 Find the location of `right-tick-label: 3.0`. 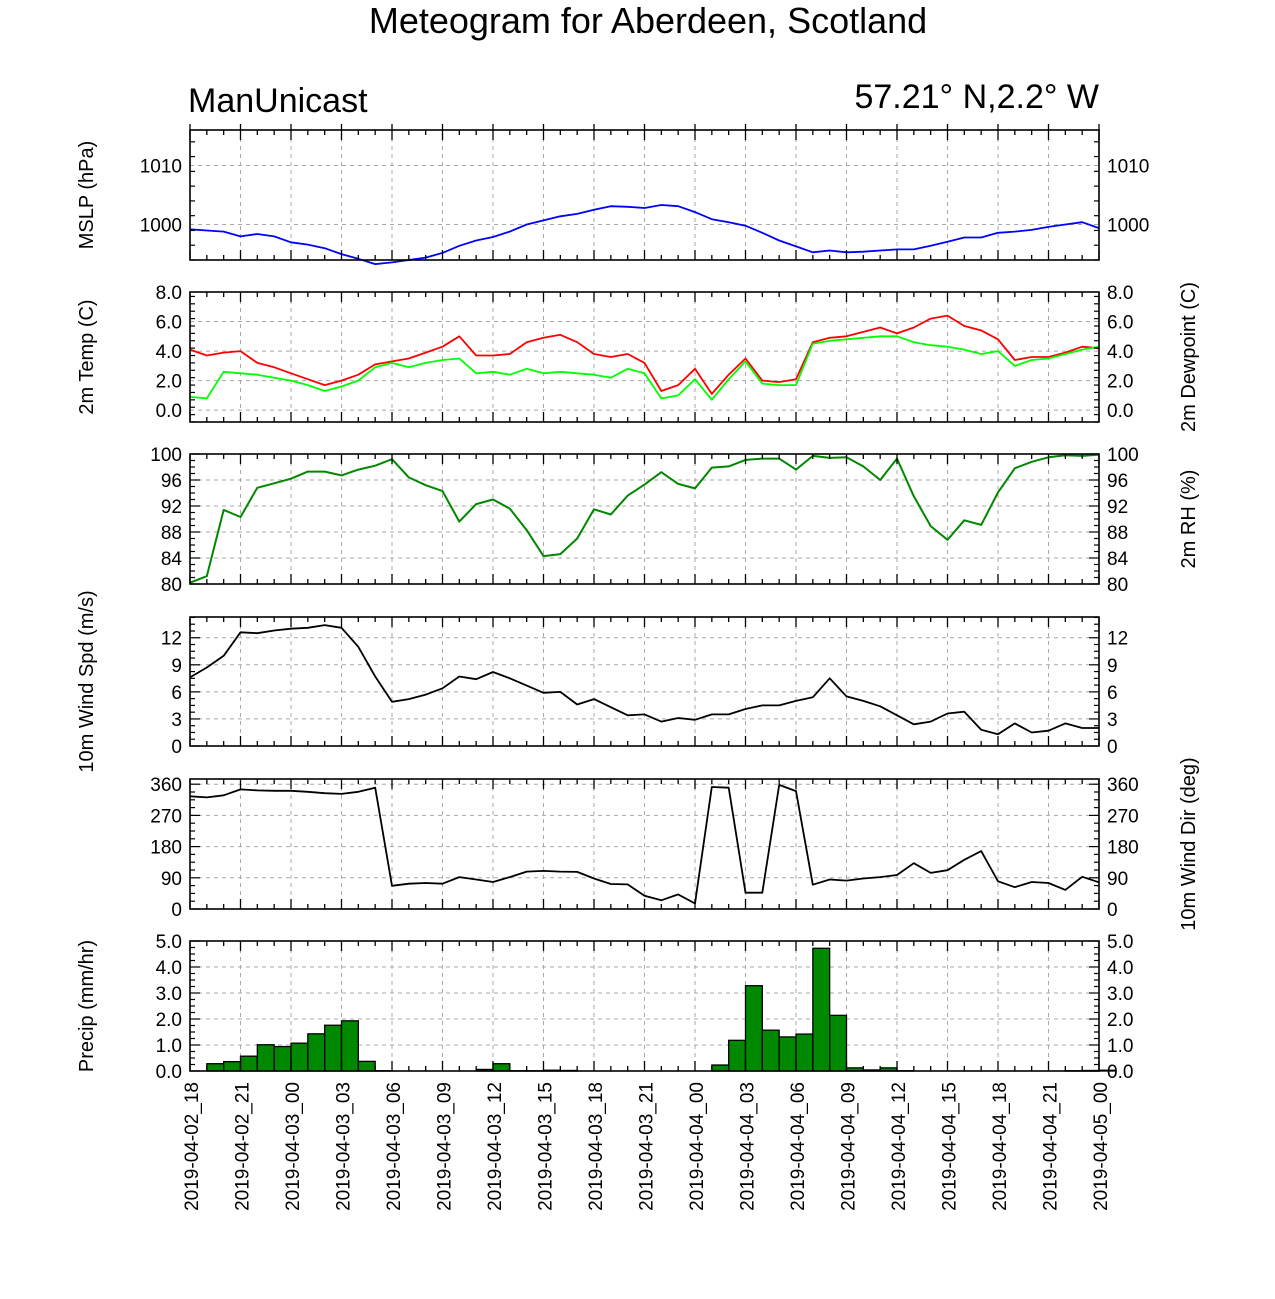

right-tick-label: 3.0 is located at coordinates (1120, 994).